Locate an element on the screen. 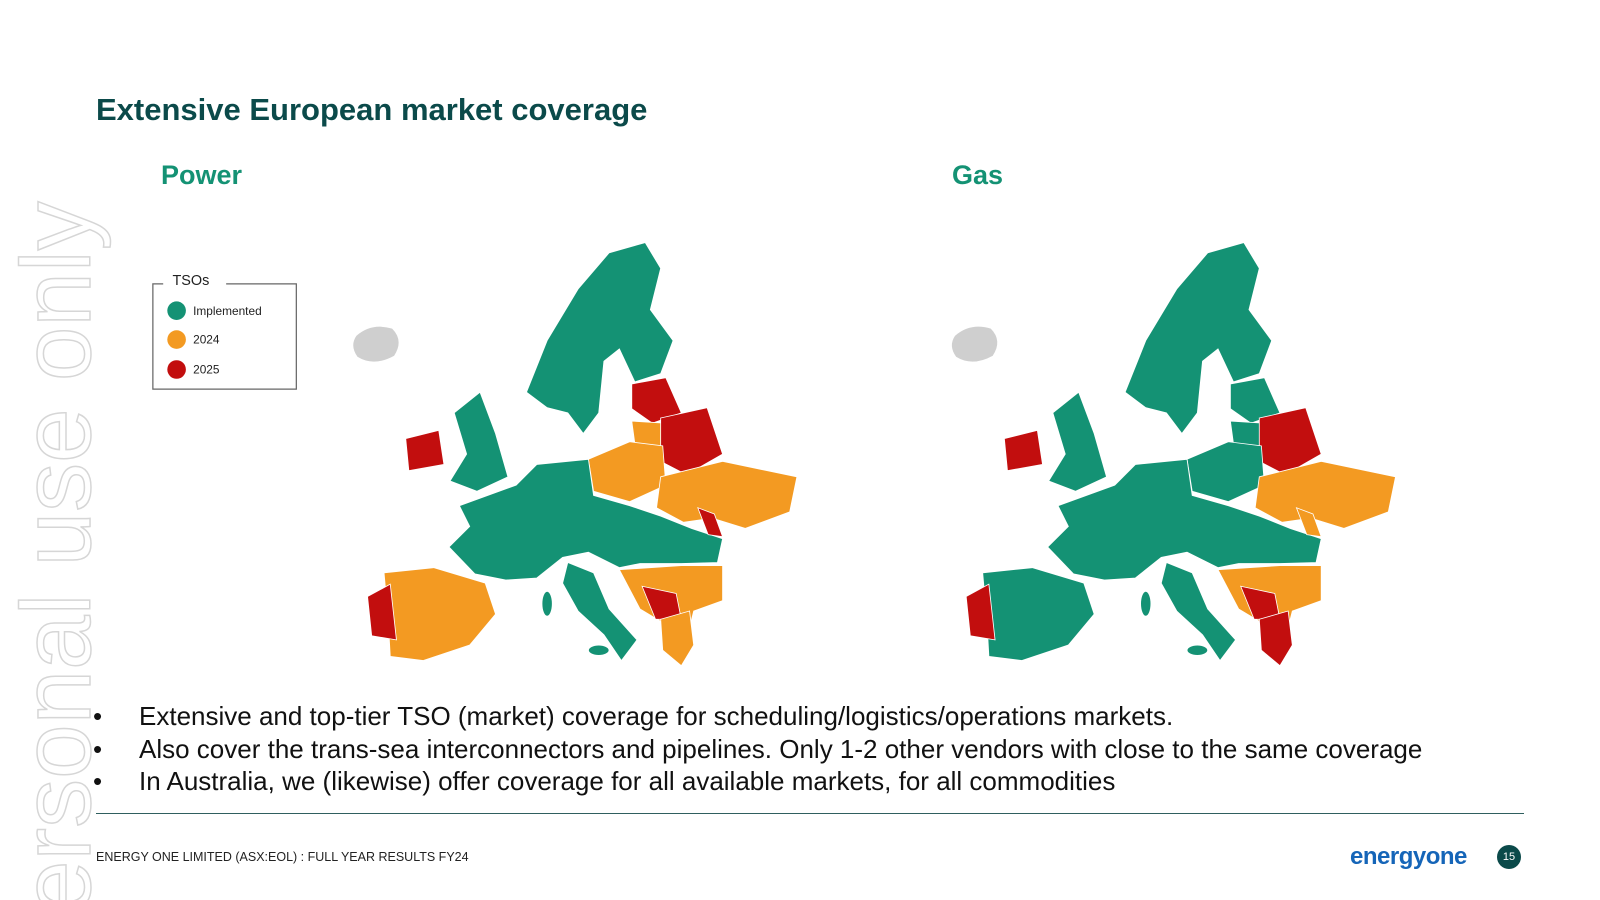 The width and height of the screenshot is (1600, 900). legend-label: Implemented is located at coordinates (227, 311).